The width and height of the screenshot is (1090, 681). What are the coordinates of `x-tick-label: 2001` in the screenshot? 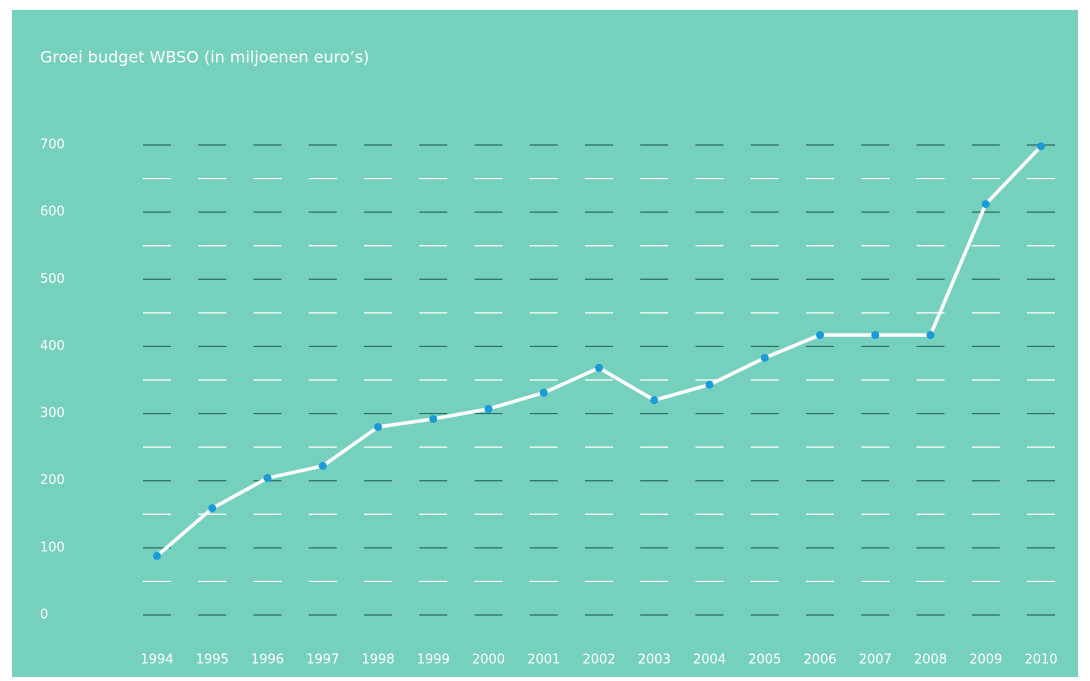 It's located at (543, 660).